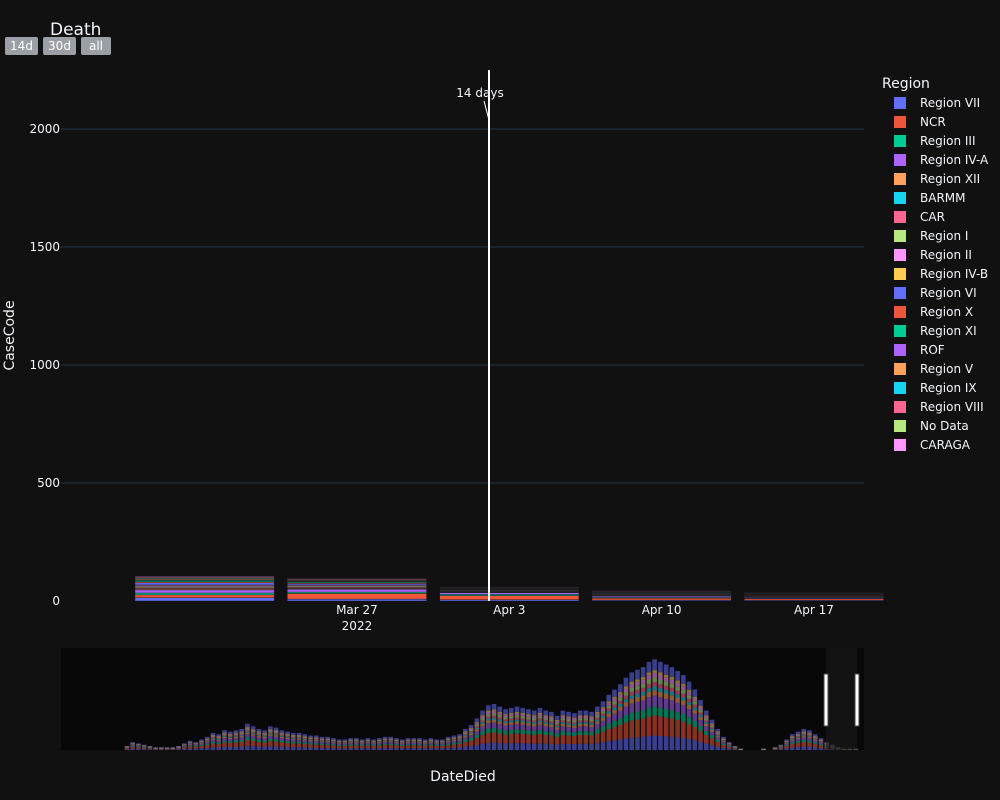 The height and width of the screenshot is (800, 1000). I want to click on range-button-all: all, so click(96, 46).